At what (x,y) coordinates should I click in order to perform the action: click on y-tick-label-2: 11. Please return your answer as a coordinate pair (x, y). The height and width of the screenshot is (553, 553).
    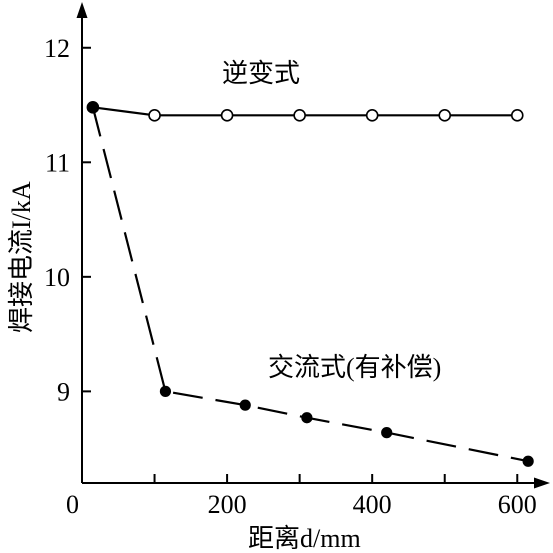
    Looking at the image, I should click on (57, 162).